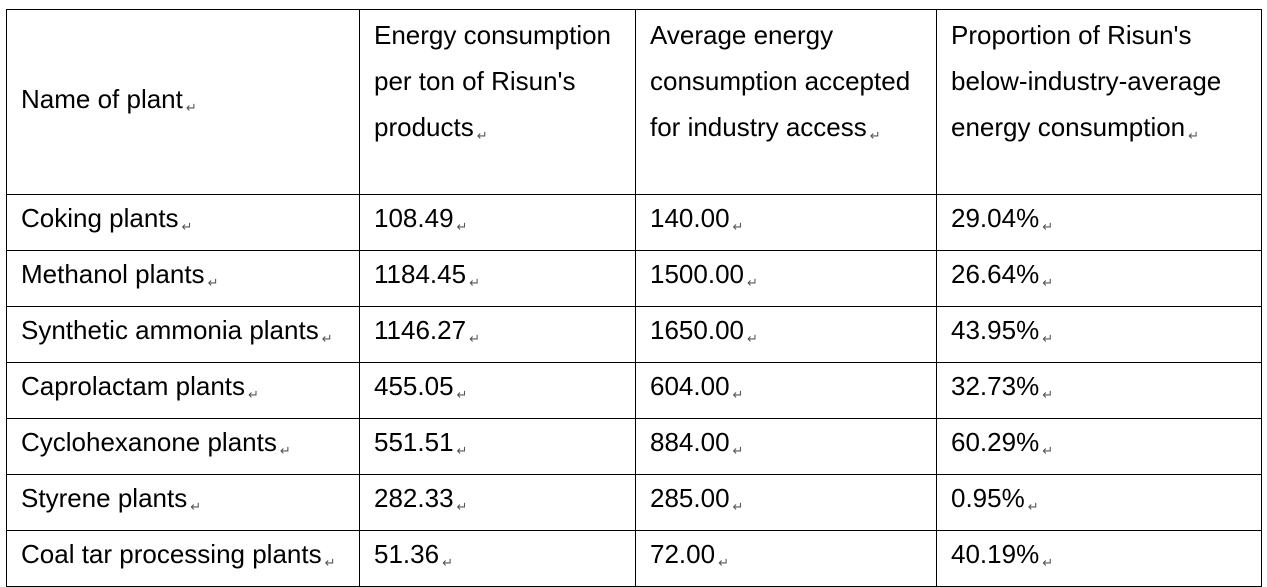  I want to click on energy-per-ton-cell: 282.33 ↵, so click(497, 502).